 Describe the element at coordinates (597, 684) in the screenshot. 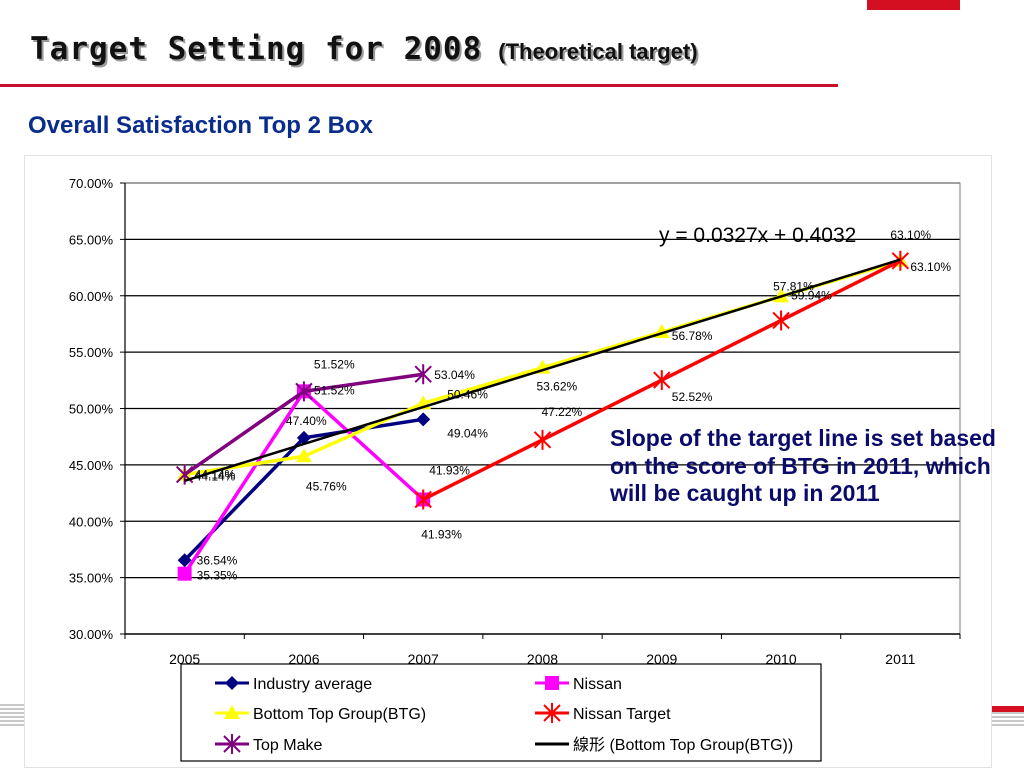

I see `legend-label: Nissan` at that location.